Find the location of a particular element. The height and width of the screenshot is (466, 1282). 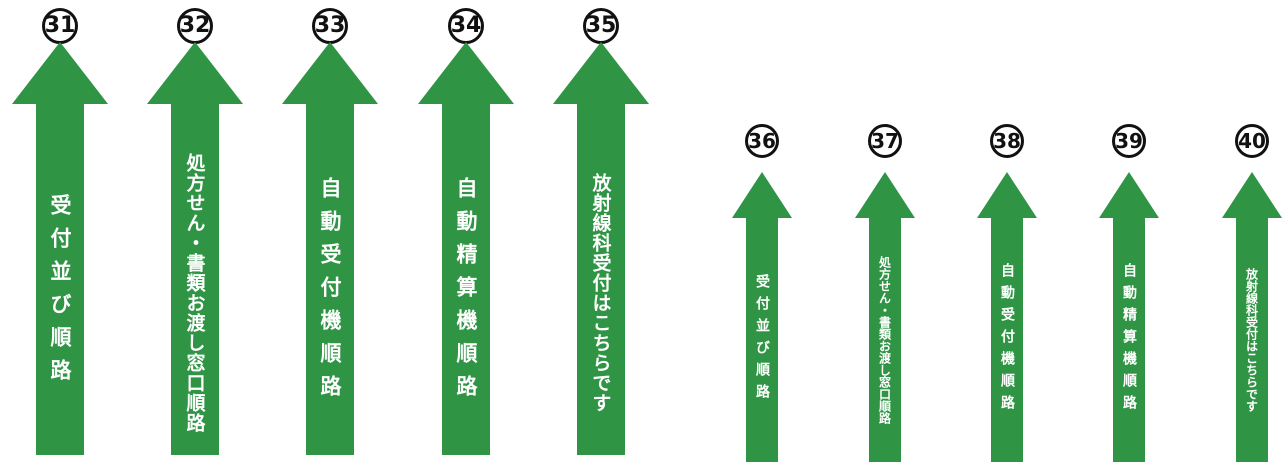

sign-number: 36 is located at coordinates (762, 141).